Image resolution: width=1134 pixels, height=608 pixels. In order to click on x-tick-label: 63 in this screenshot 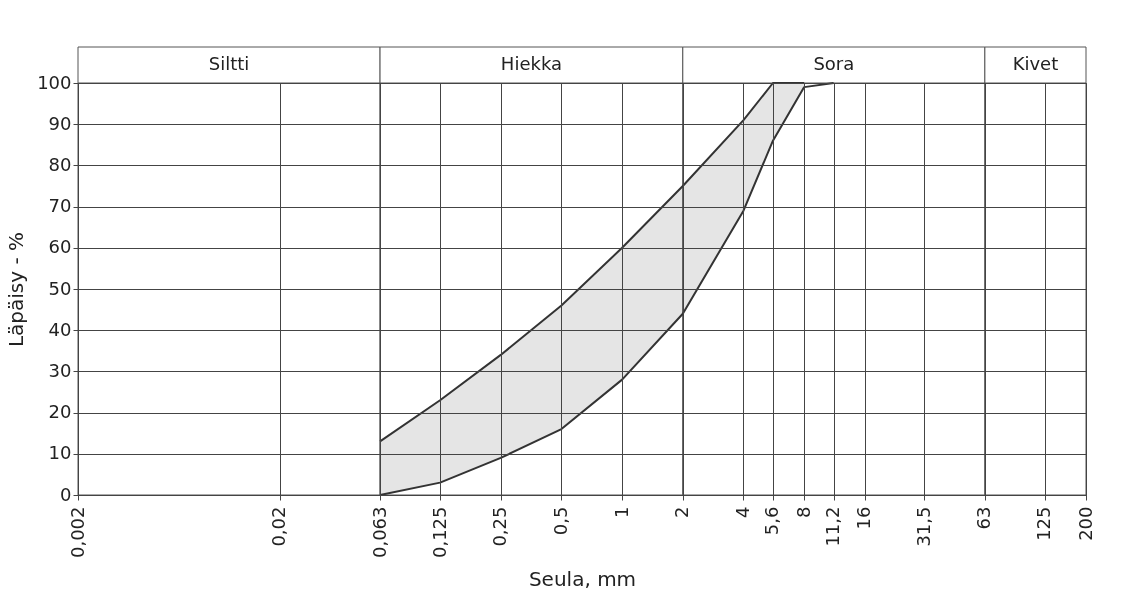, I will do `click(984, 518)`.